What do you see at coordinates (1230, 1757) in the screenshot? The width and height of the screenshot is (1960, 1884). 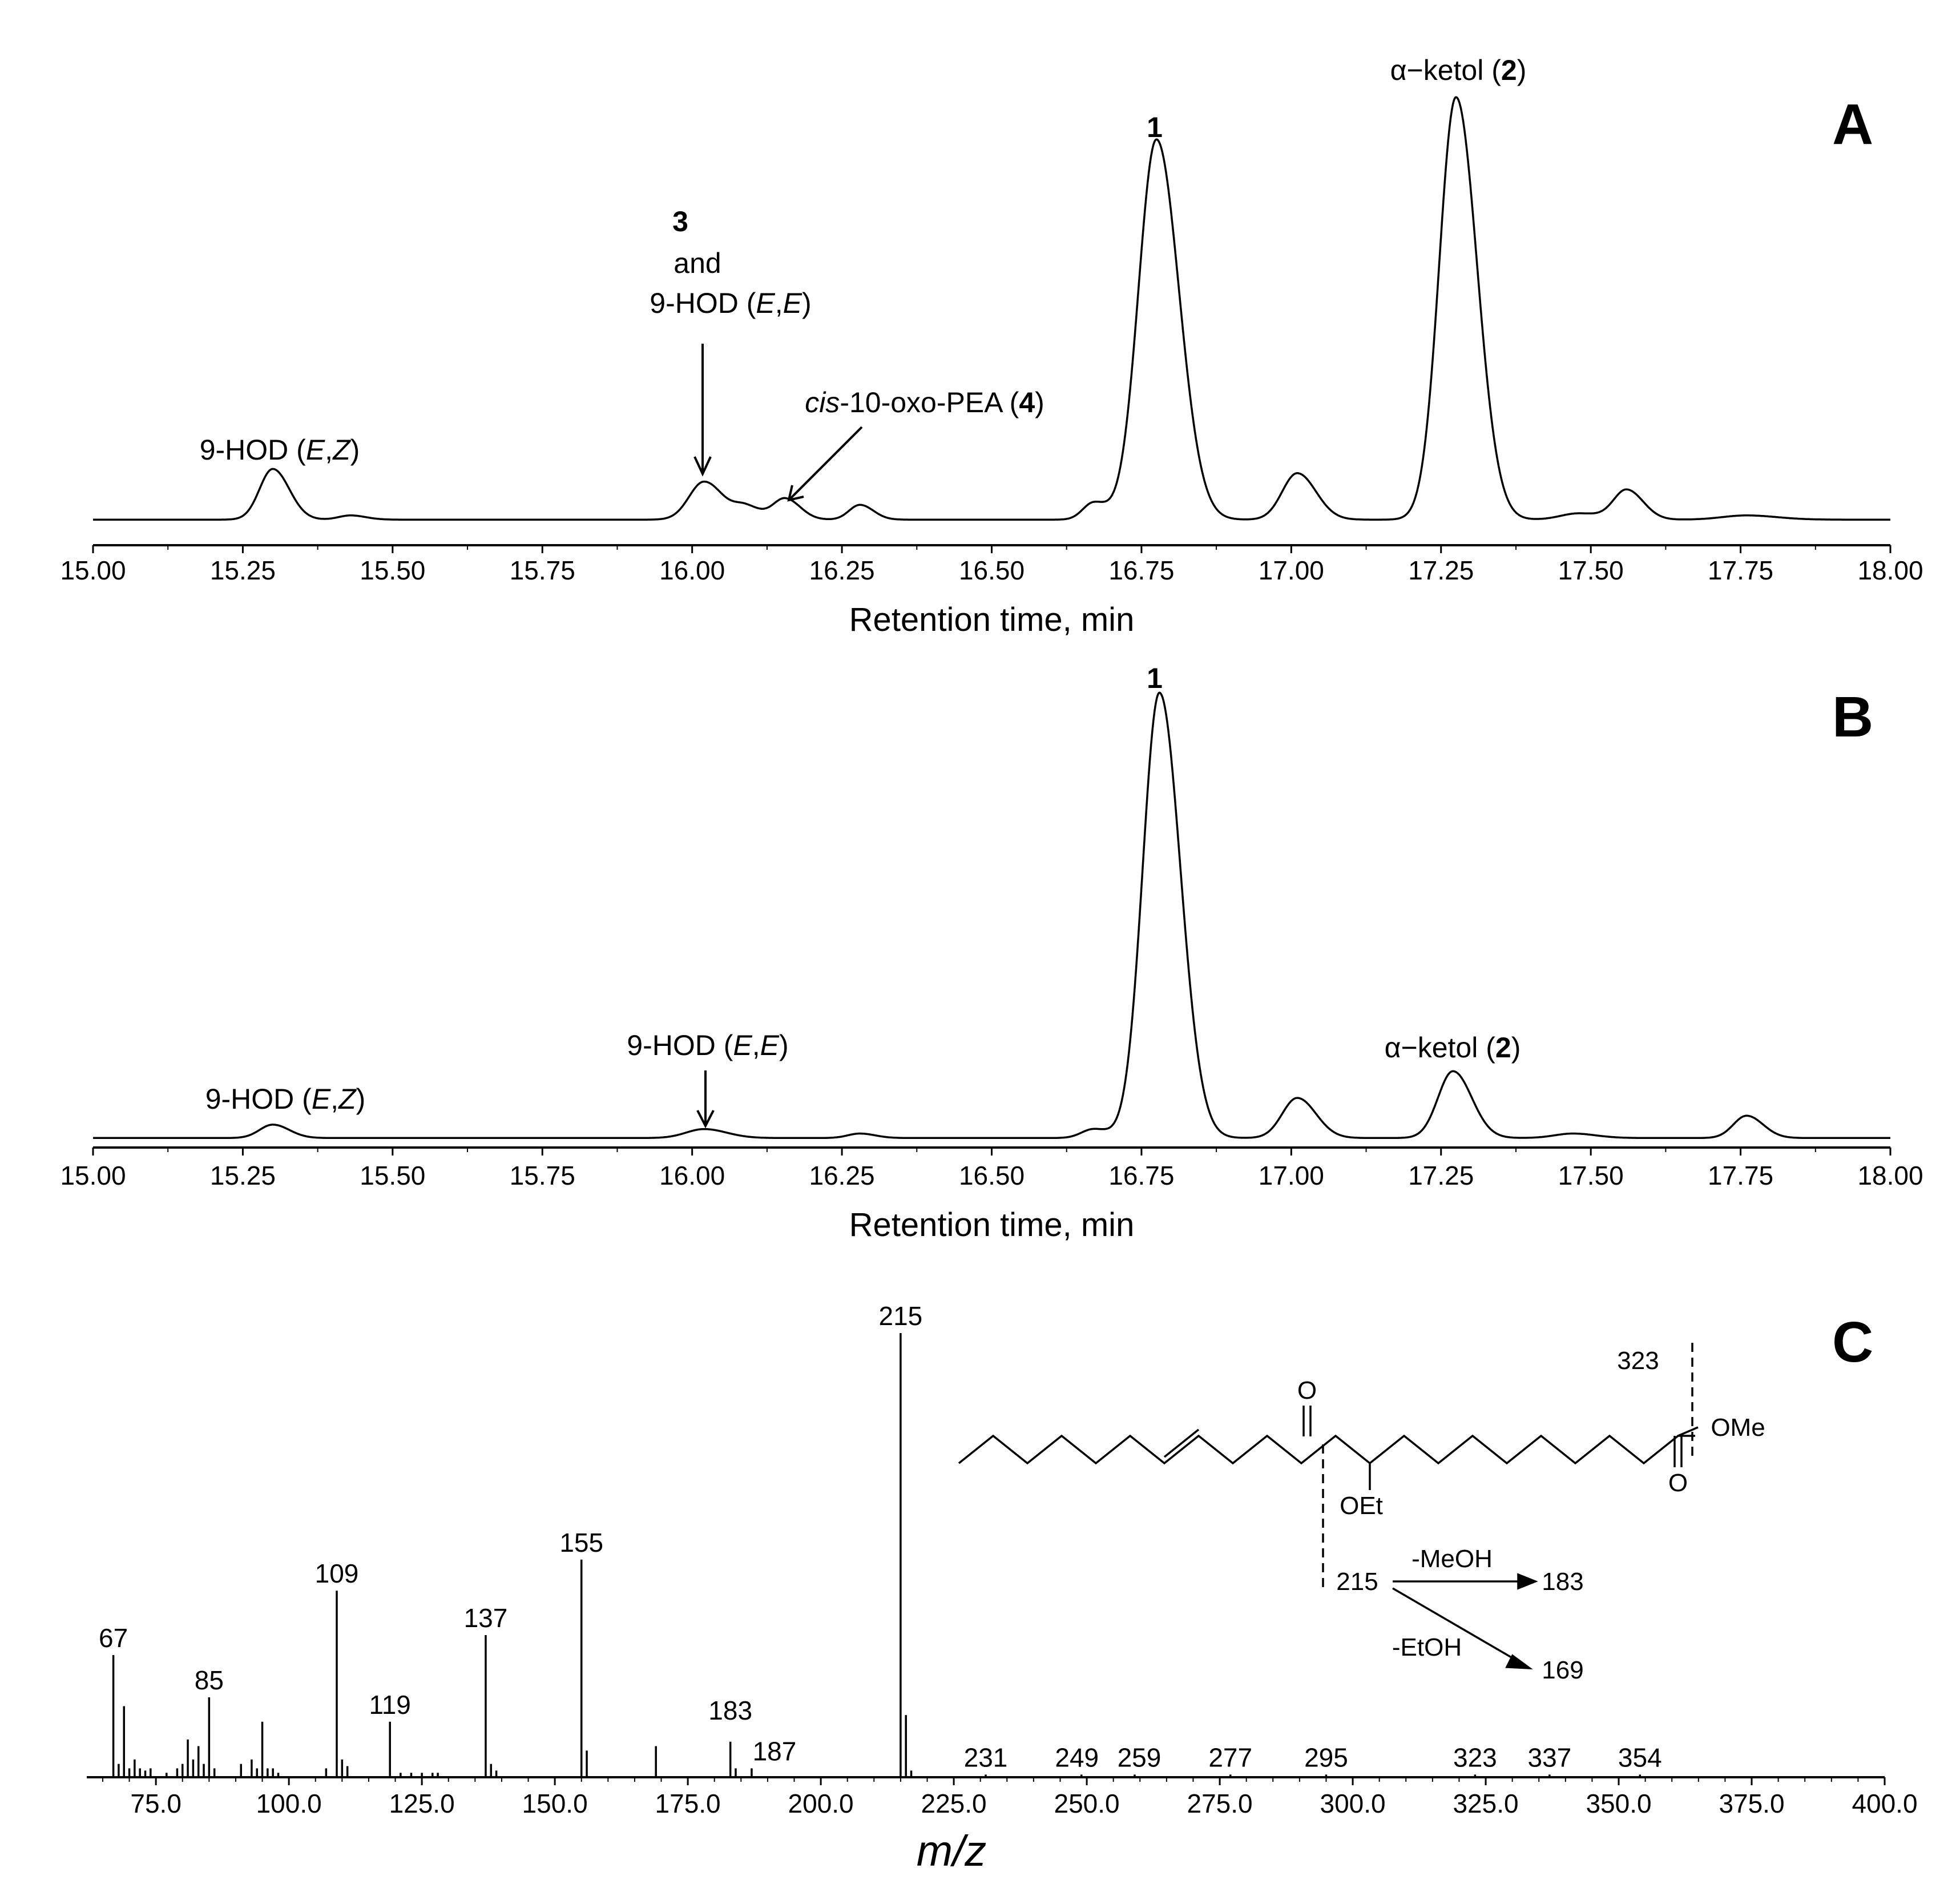 I see `peak-label: 277` at bounding box center [1230, 1757].